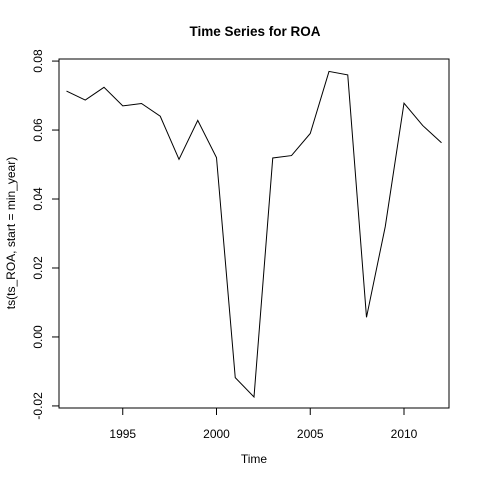  What do you see at coordinates (38, 199) in the screenshot?
I see `y-tick-label: 0.04` at bounding box center [38, 199].